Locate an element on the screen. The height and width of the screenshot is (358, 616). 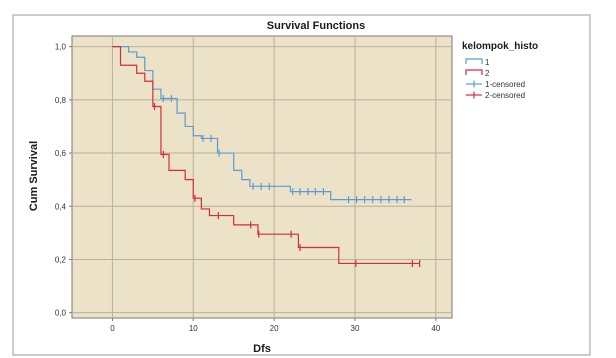
y-tick-label: 0,0 is located at coordinates (61, 313).